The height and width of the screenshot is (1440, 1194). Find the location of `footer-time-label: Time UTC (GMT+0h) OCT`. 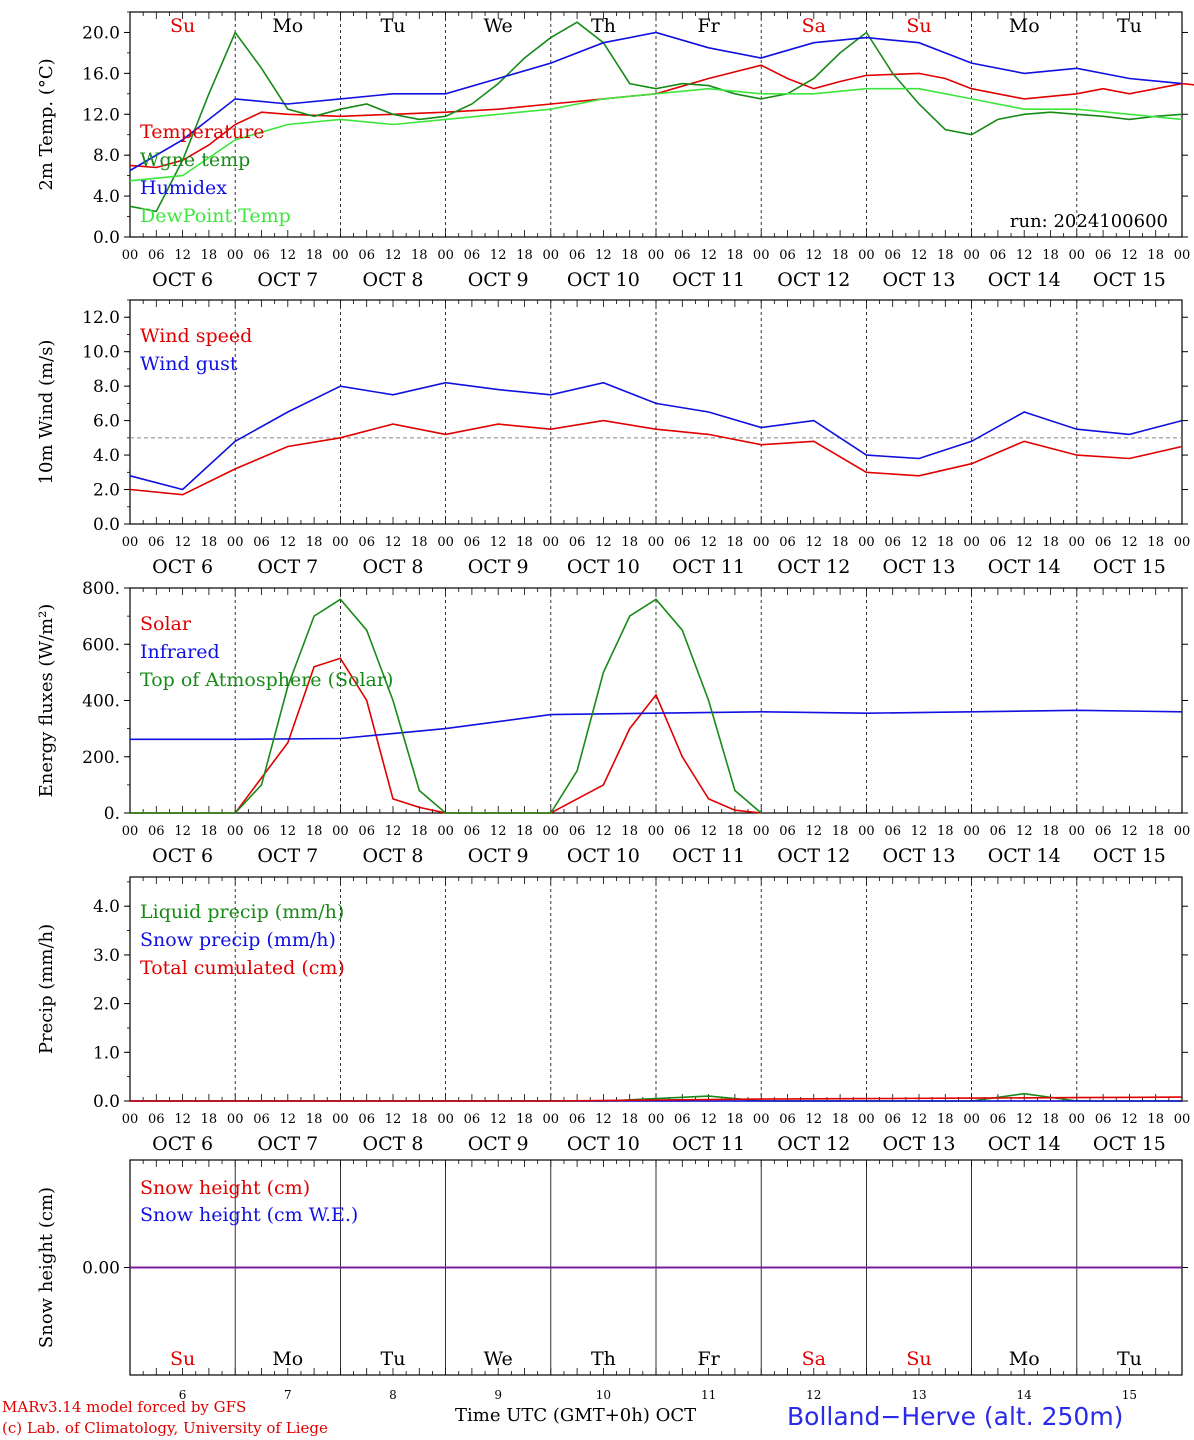

footer-time-label: Time UTC (GMT+0h) OCT is located at coordinates (575, 1415).